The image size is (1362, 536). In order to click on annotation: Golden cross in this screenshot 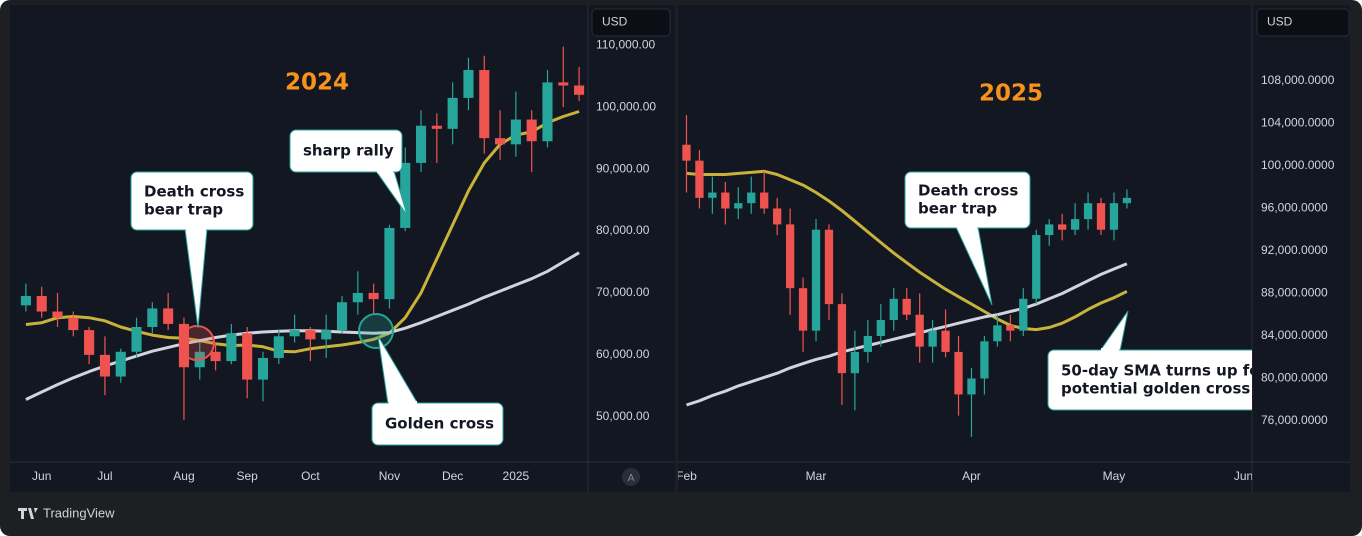, I will do `click(437, 390)`.